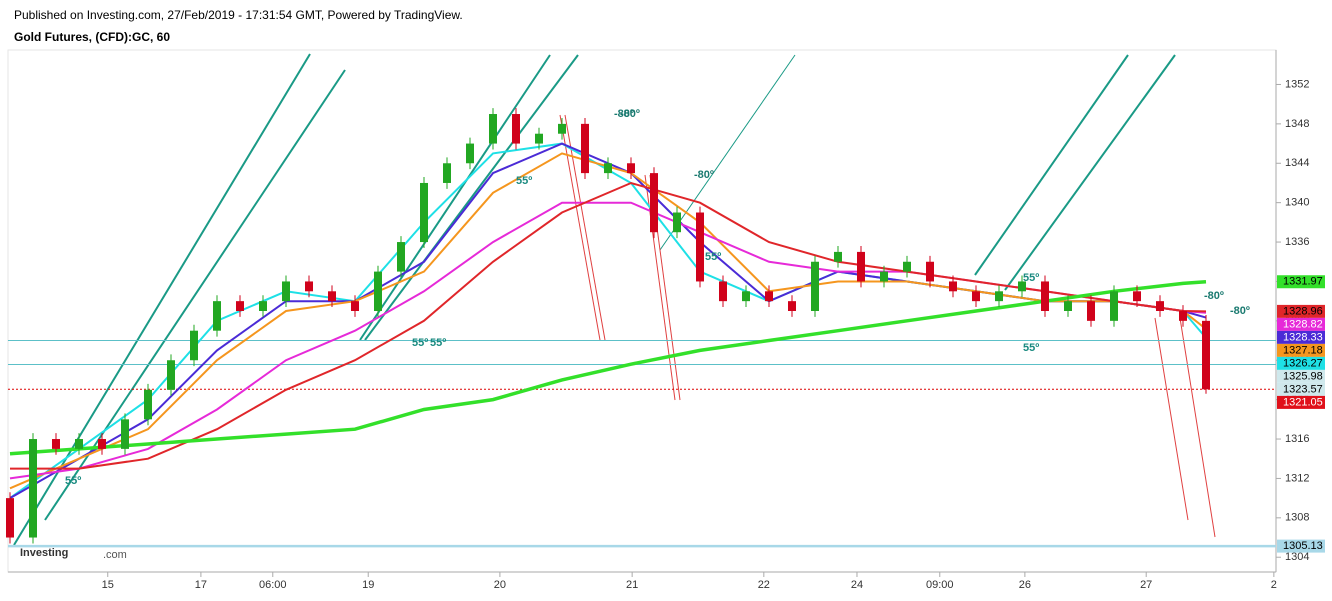 This screenshot has width=1332, height=601. I want to click on x-tick-label: 09:00, so click(940, 585).